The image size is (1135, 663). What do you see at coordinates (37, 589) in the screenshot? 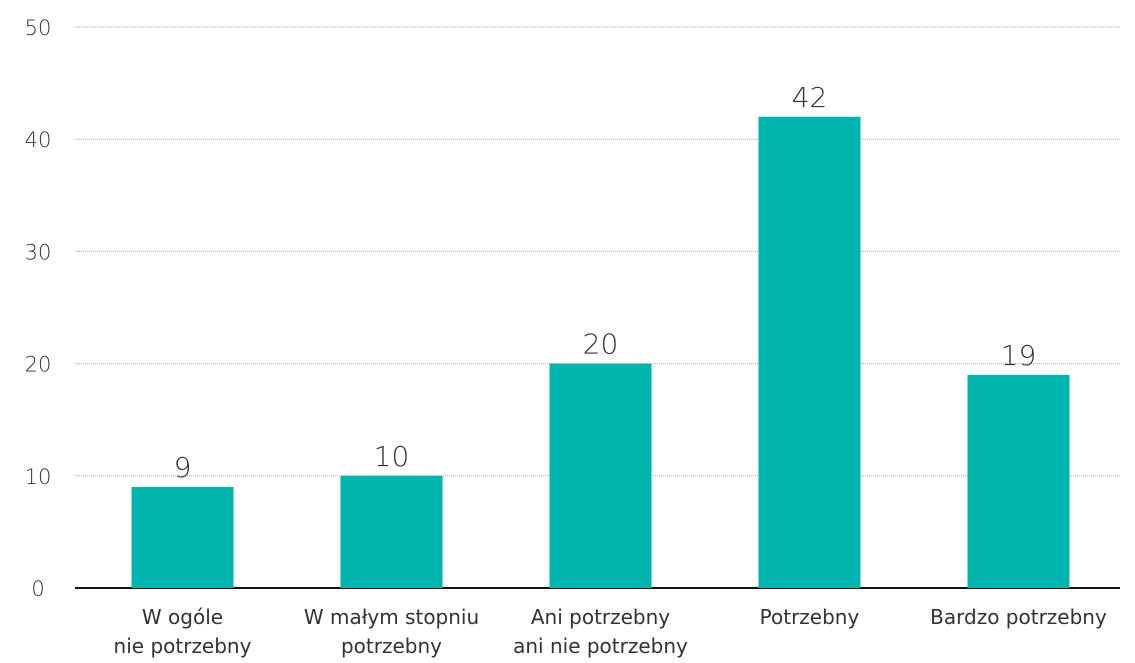
I see `y-tick-label: 0` at bounding box center [37, 589].